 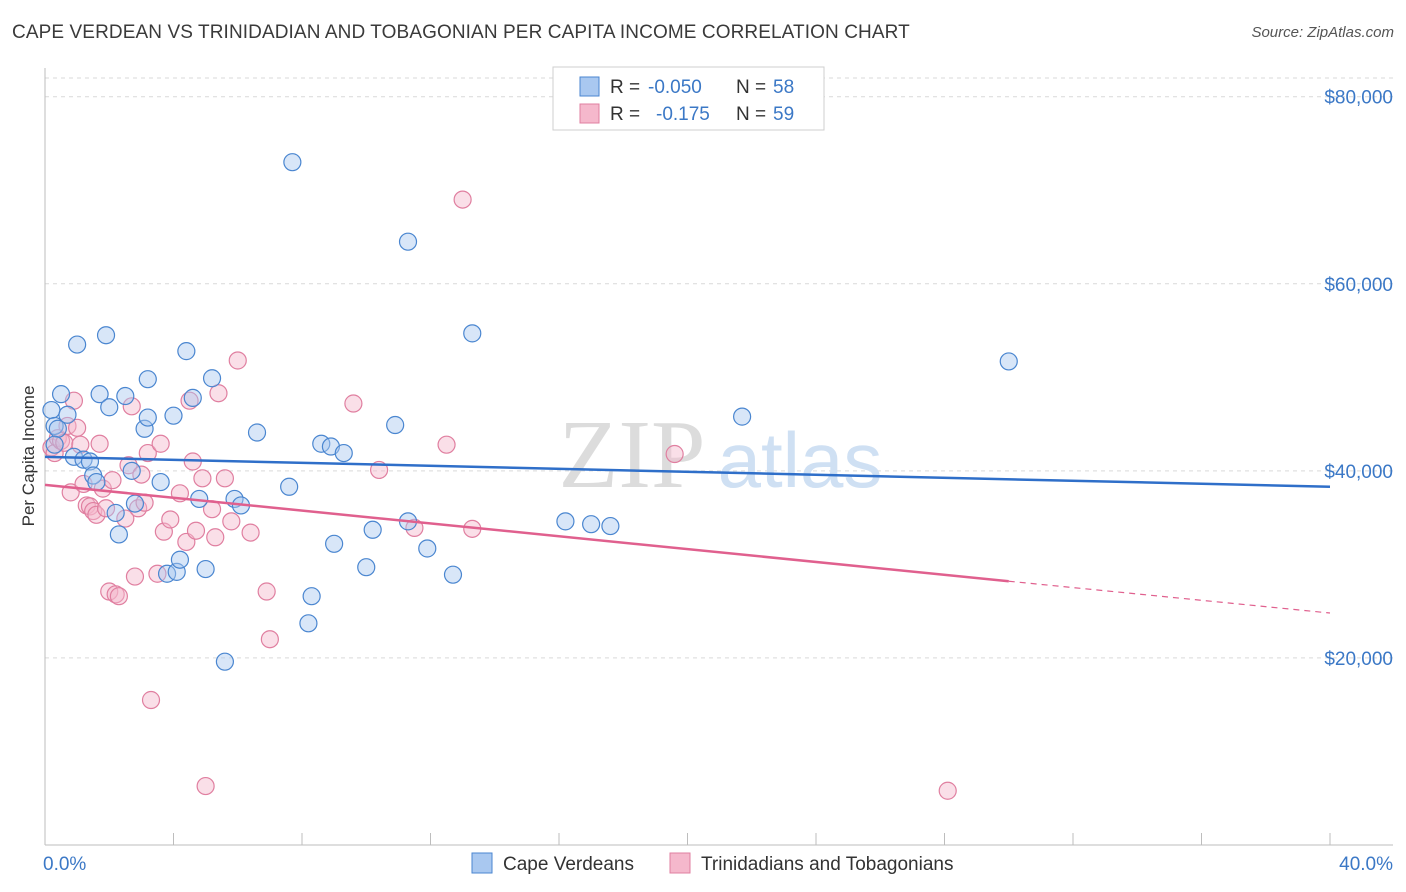 I want to click on x-tick-label-0: 0.0%, so click(x=64, y=864).